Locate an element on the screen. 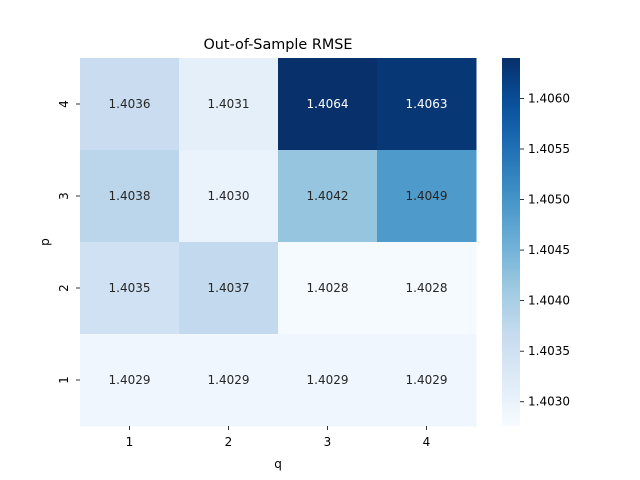 The image size is (640, 480). colorbar-tick-label: 1.4040 is located at coordinates (549, 301).